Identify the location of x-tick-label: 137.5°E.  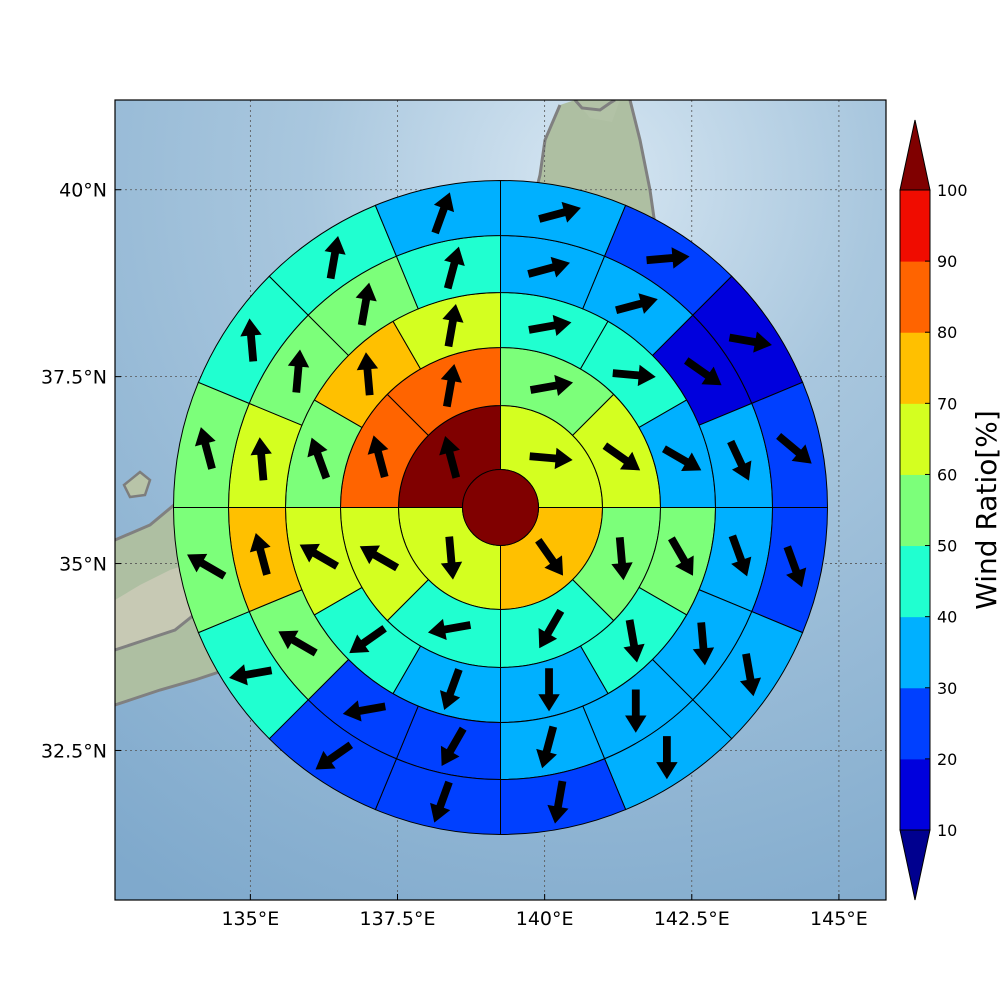
(398, 919).